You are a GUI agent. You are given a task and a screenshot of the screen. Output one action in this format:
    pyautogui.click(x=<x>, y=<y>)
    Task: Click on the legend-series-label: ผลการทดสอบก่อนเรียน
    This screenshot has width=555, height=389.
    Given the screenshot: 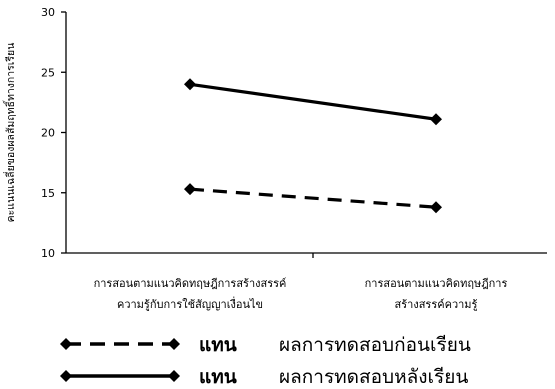 What is the action you would take?
    pyautogui.click(x=375, y=345)
    